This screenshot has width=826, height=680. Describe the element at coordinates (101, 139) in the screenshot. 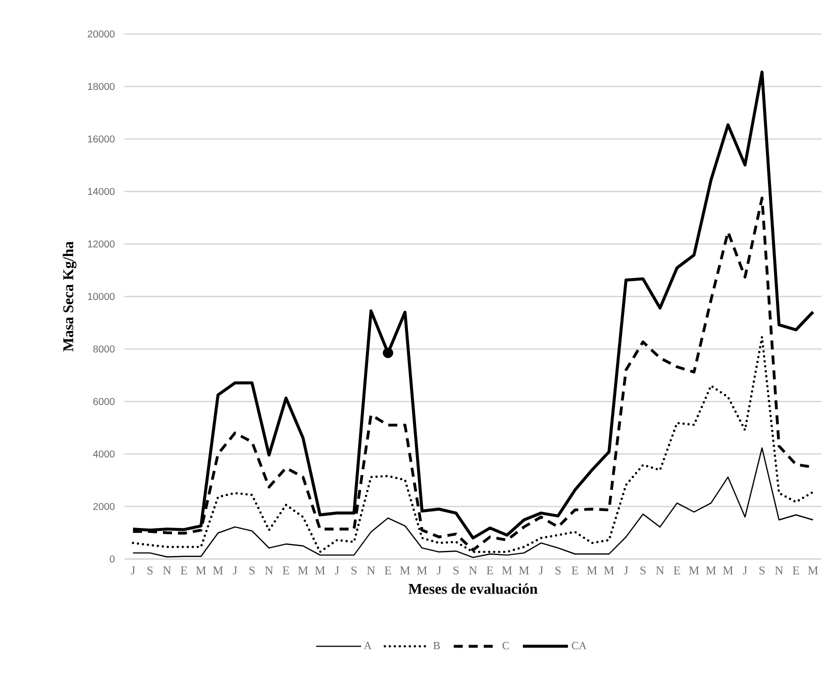

I see `y-tick-label: 16000` at that location.